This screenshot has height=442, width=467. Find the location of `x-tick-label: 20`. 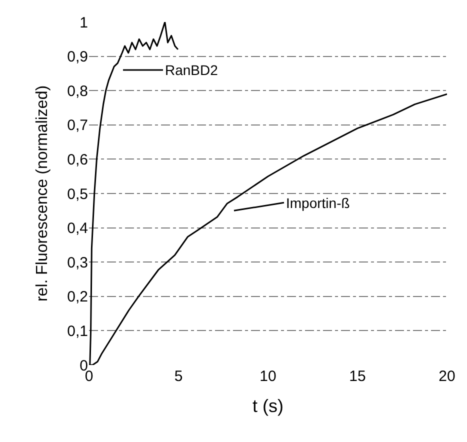

x-tick-label: 20 is located at coordinates (447, 376).